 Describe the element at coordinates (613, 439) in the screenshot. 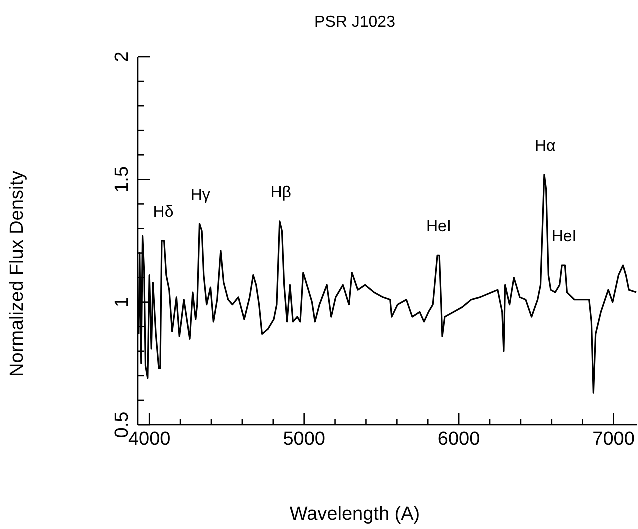

I see `x-tick-label: 7000` at that location.